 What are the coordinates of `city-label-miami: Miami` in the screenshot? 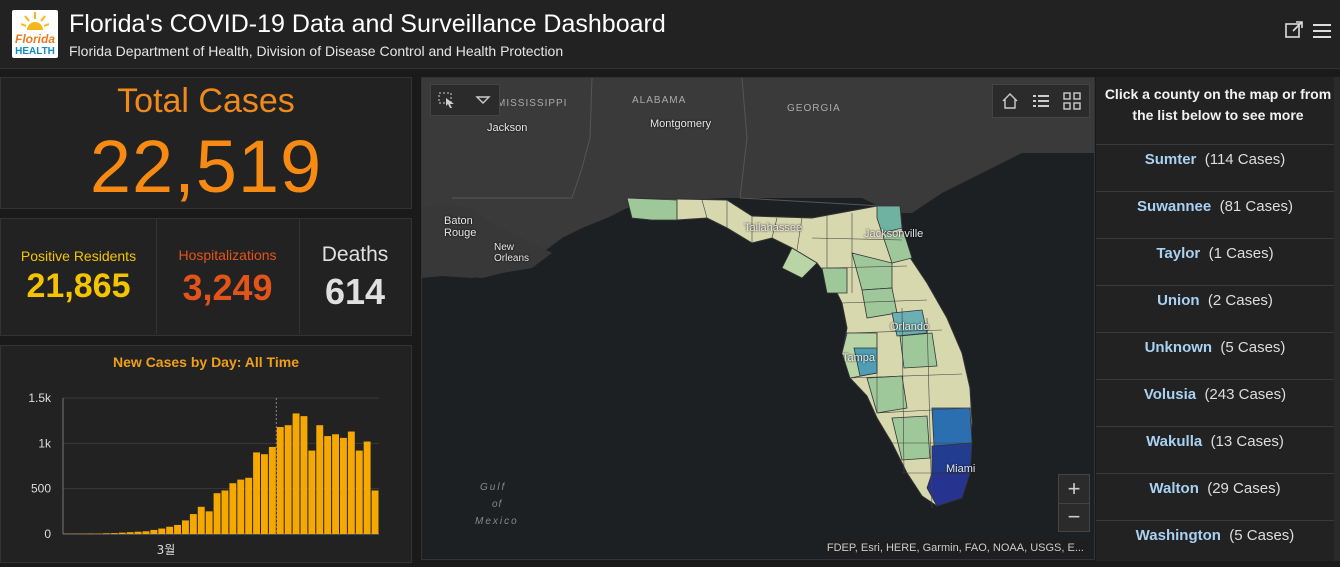 It's located at (960, 469).